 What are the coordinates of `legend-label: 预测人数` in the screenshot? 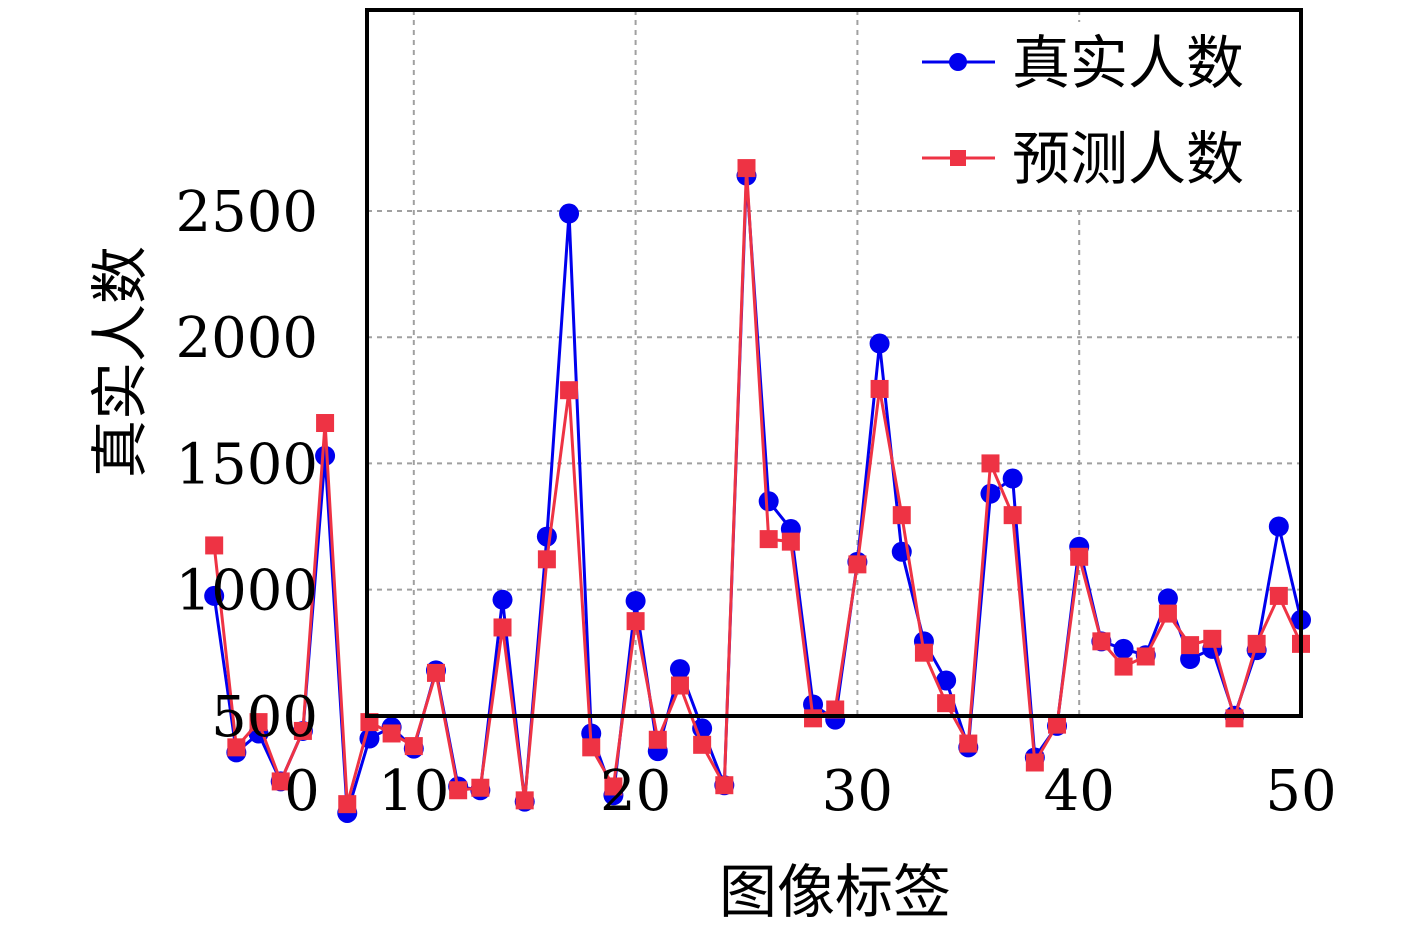 It's located at (1128, 159).